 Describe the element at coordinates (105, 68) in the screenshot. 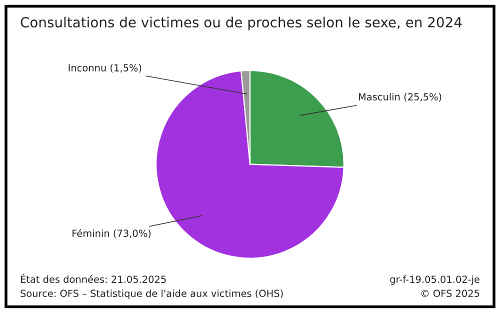

I see `slice-label: Inconnu (1,5%)` at that location.